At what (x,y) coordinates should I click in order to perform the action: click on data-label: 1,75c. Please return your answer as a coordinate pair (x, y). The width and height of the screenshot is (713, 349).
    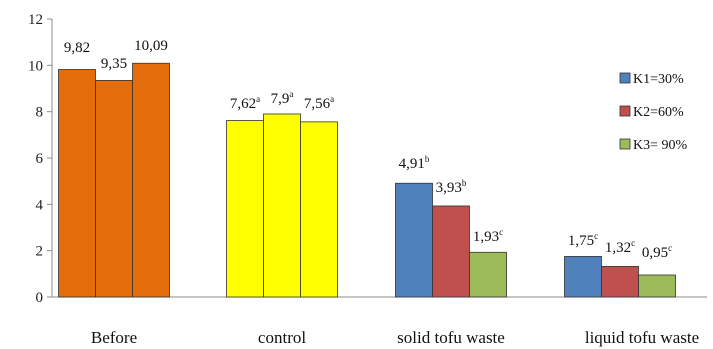
    Looking at the image, I should click on (583, 240).